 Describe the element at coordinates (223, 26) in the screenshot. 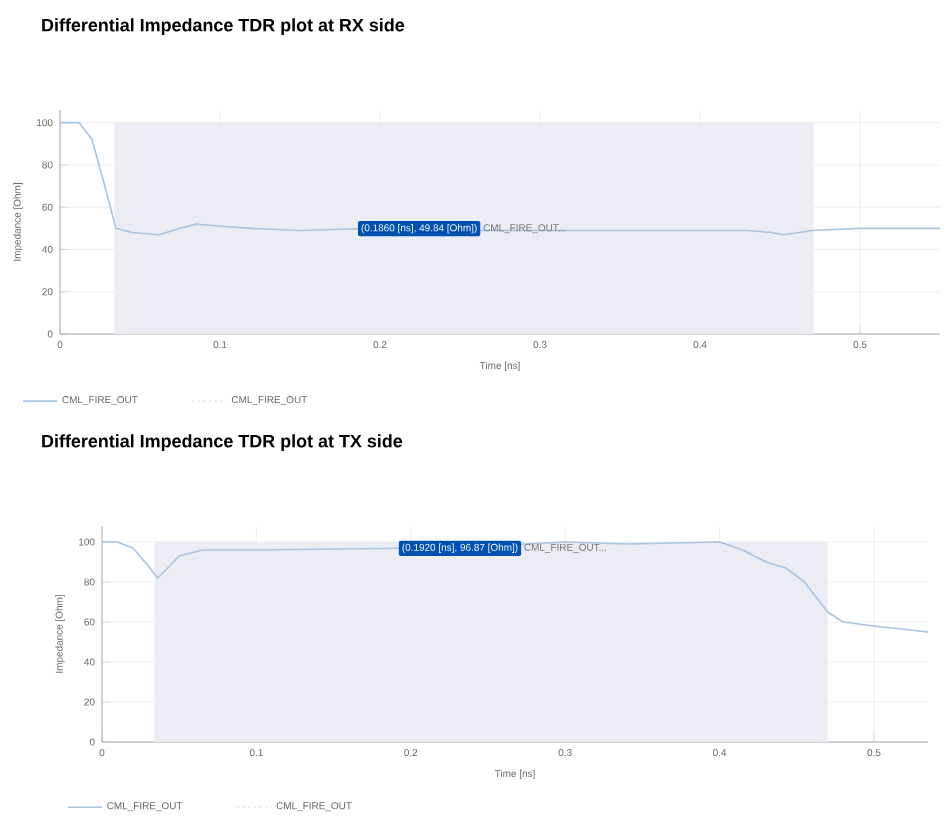

I see `chart-title: Differential Impedance TDR plot at RX side` at that location.